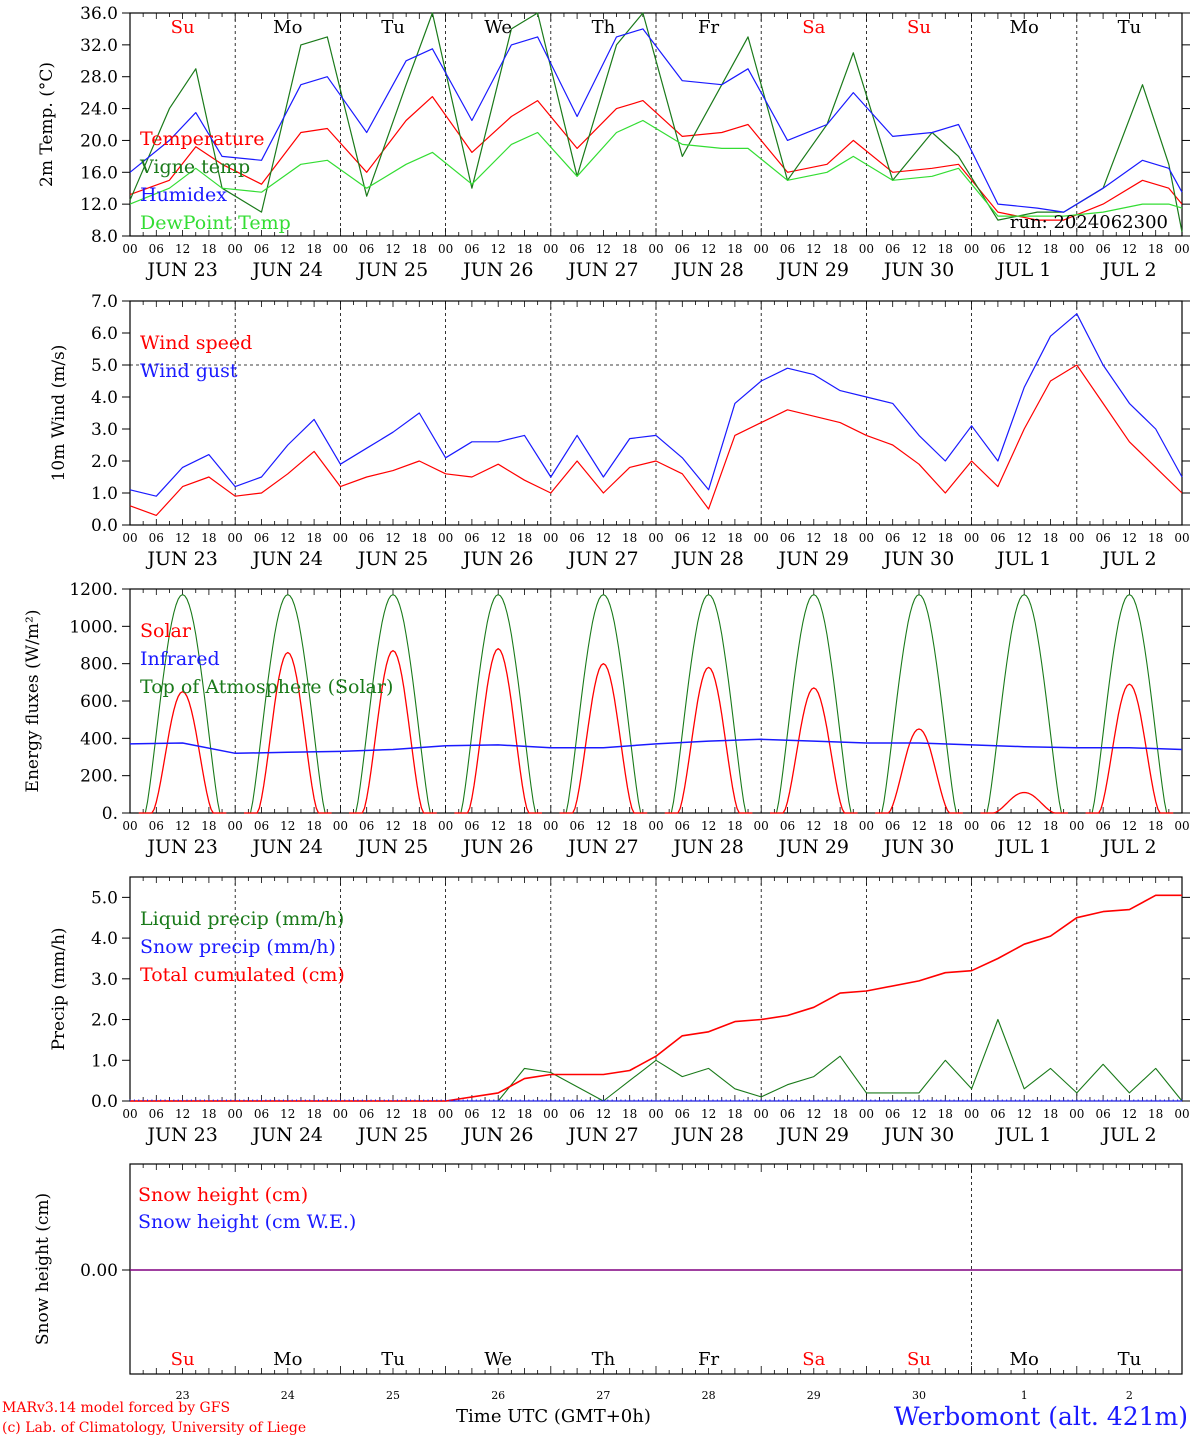 Image resolution: width=1194 pixels, height=1440 pixels. I want to click on weekday-label: Fr, so click(708, 1359).